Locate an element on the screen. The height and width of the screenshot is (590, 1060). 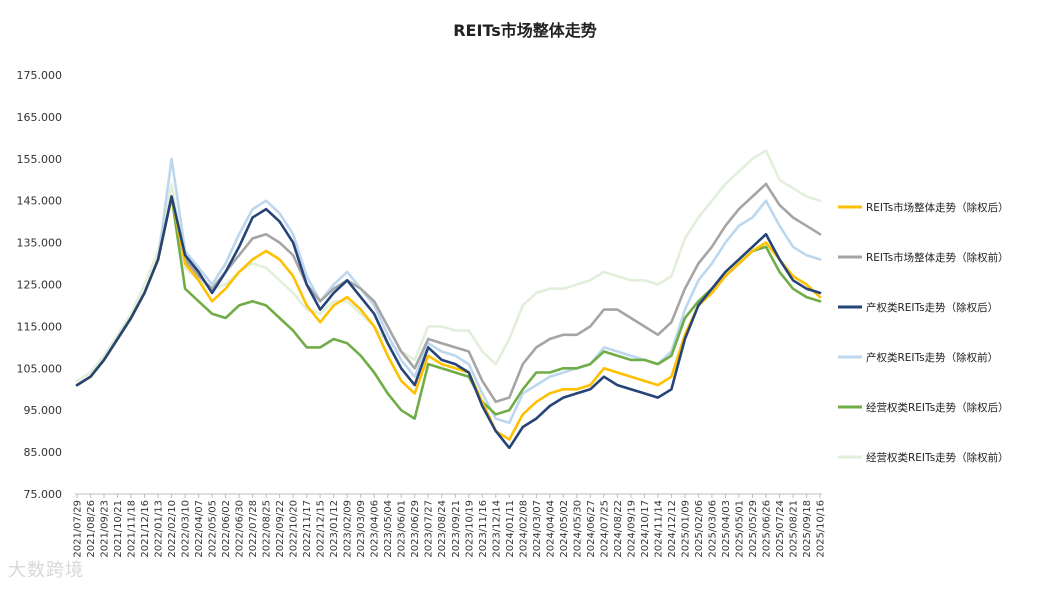
x-tick-label: 2021/12/16 is located at coordinates (145, 529).